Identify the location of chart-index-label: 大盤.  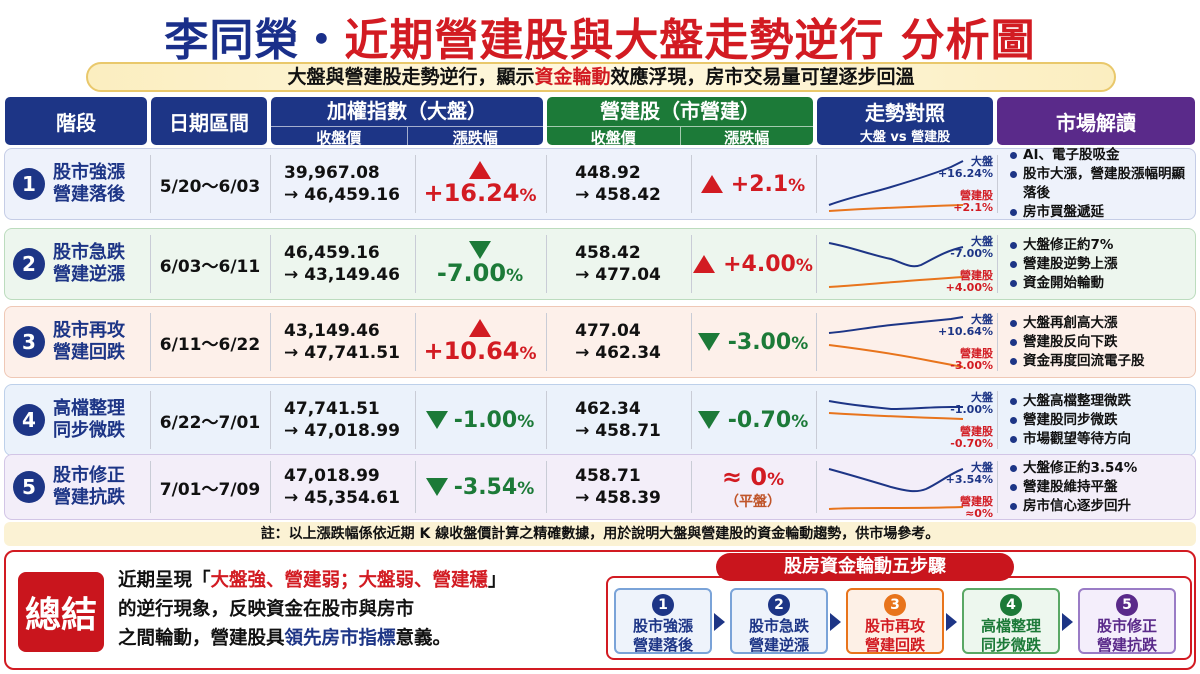
(982, 319).